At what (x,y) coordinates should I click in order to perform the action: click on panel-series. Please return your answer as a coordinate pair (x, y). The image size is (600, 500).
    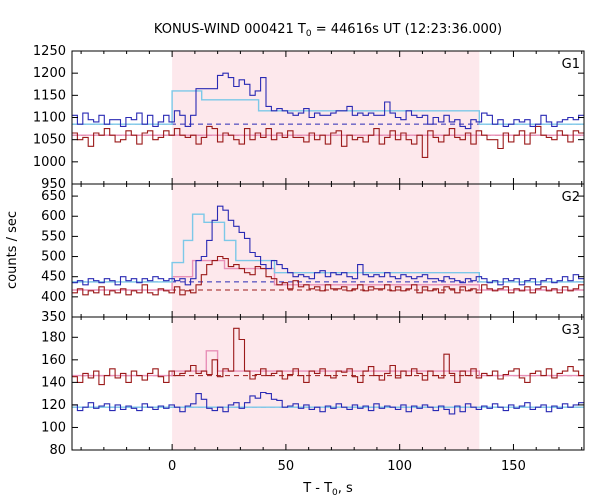
    Looking at the image, I should click on (328, 115).